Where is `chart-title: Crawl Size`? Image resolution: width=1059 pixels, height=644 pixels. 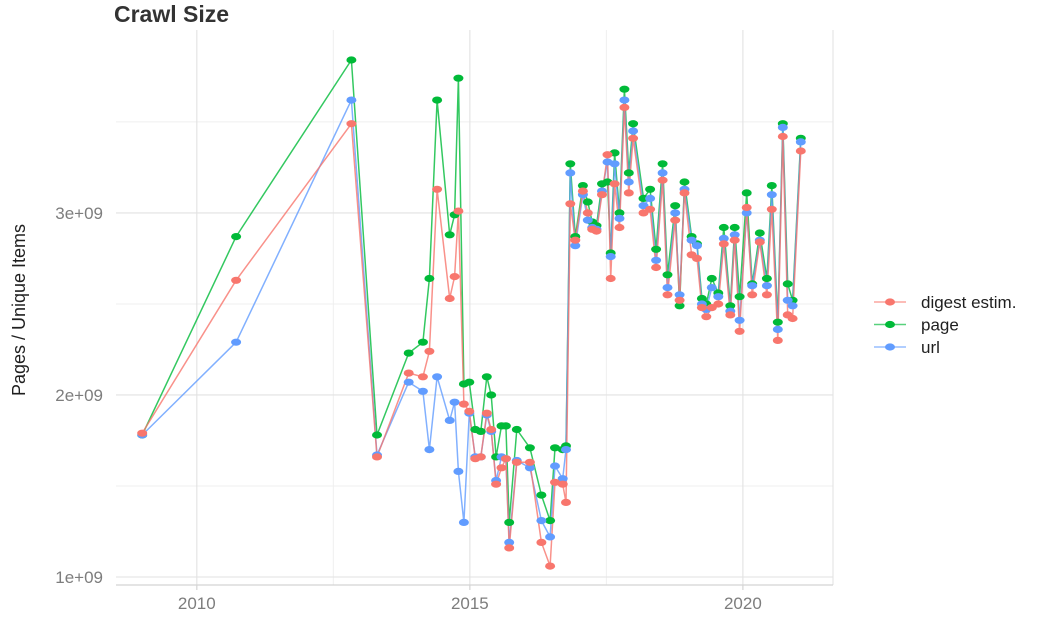 chart-title: Crawl Size is located at coordinates (171, 14).